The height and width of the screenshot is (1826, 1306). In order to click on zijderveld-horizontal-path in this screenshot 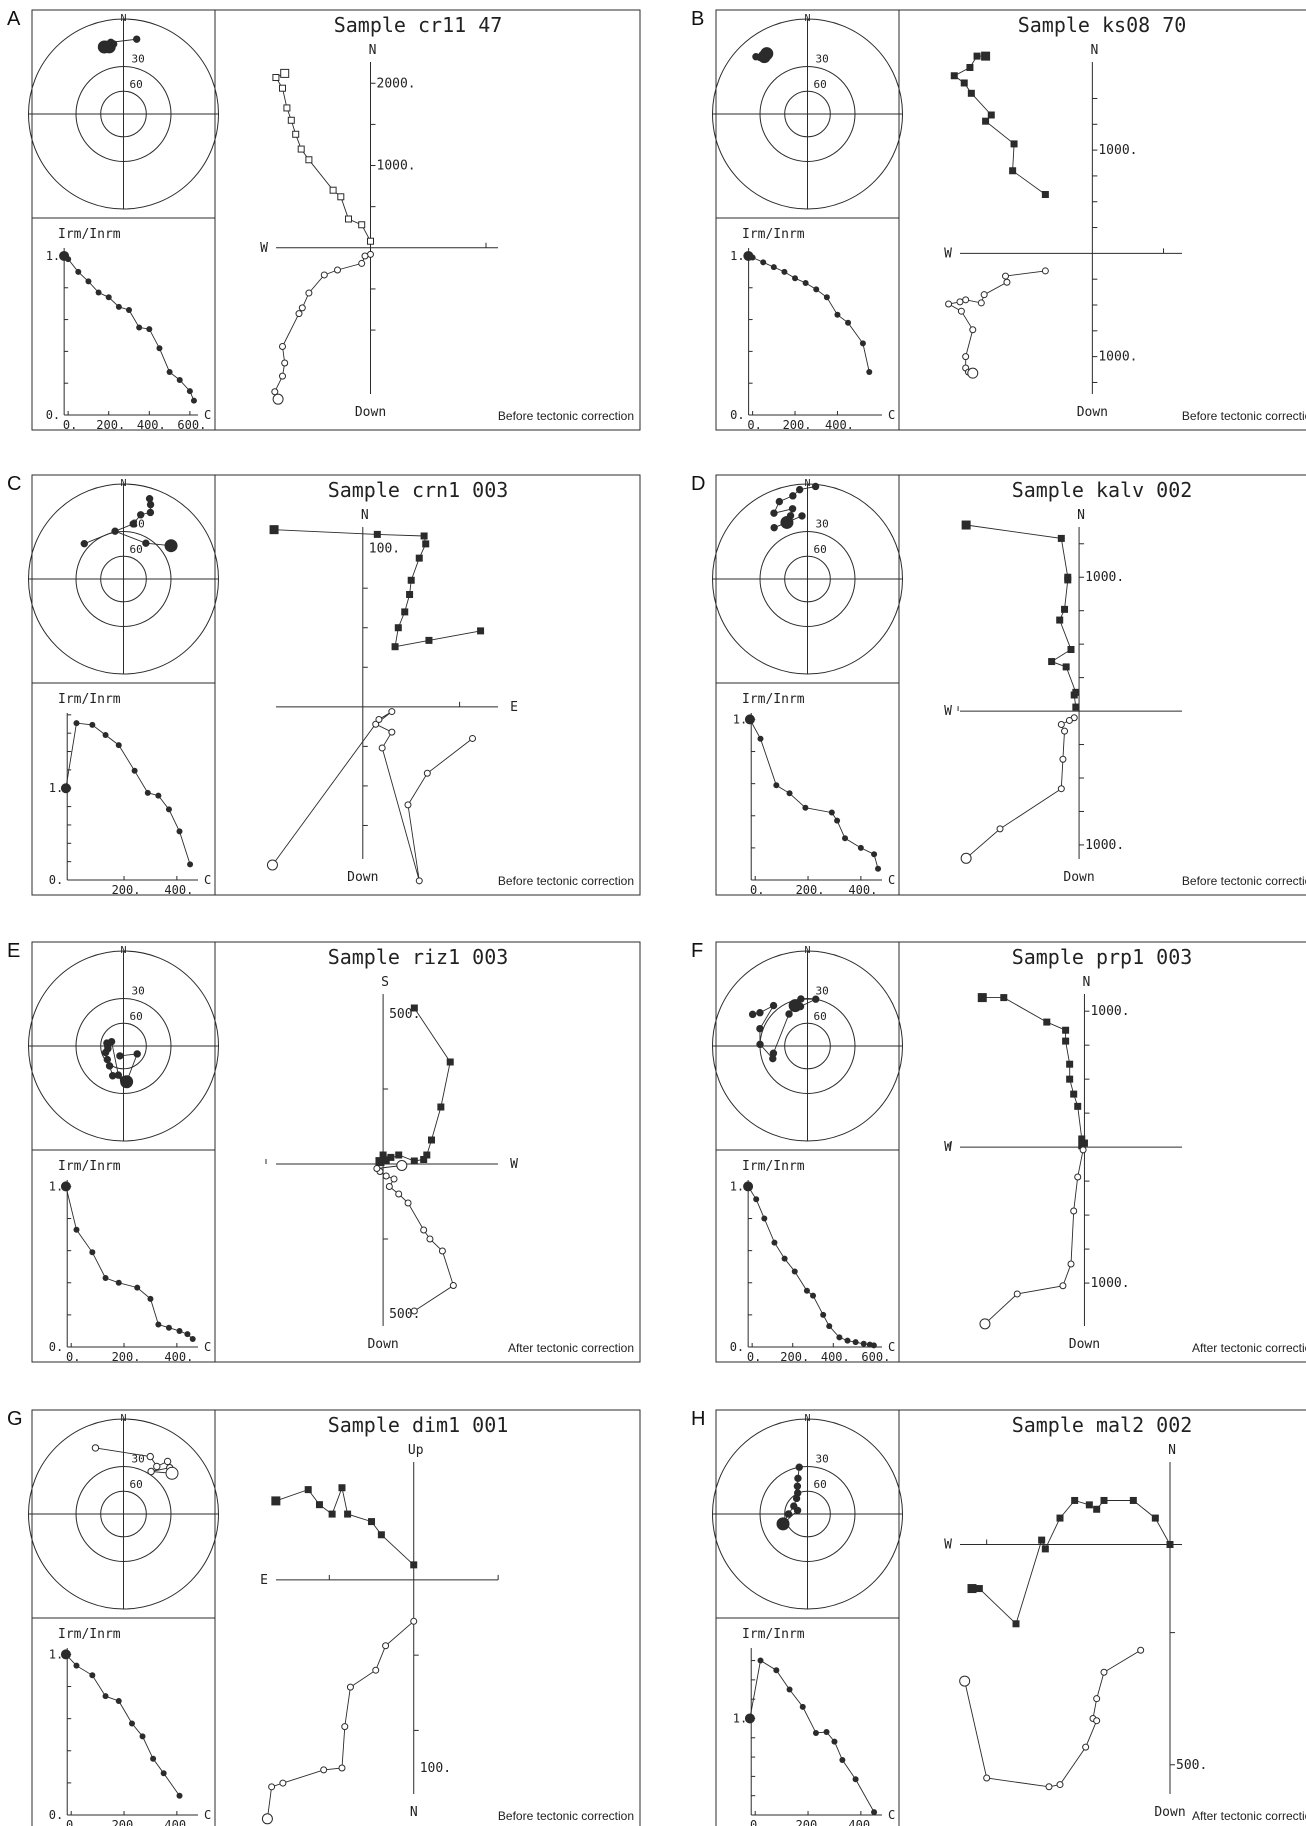, I will do `click(999, 125)`.